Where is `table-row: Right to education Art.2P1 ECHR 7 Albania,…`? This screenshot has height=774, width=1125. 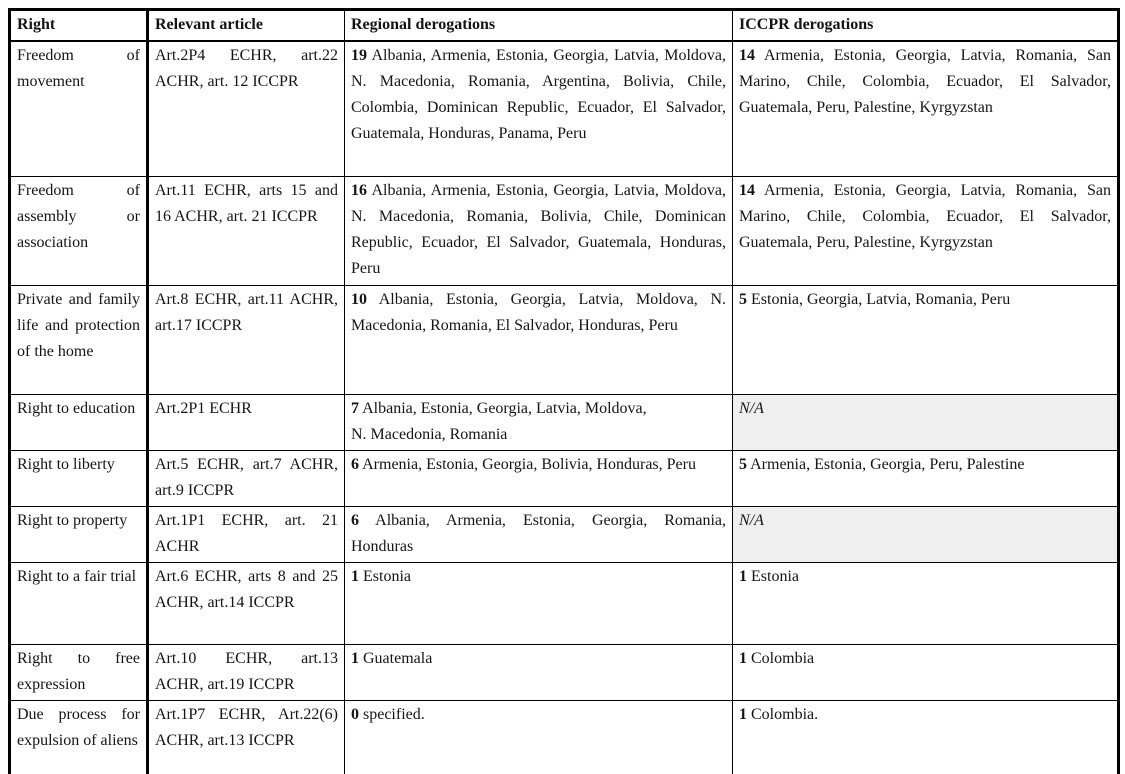 table-row: Right to education Art.2P1 ECHR 7 Albania,… is located at coordinates (564, 422).